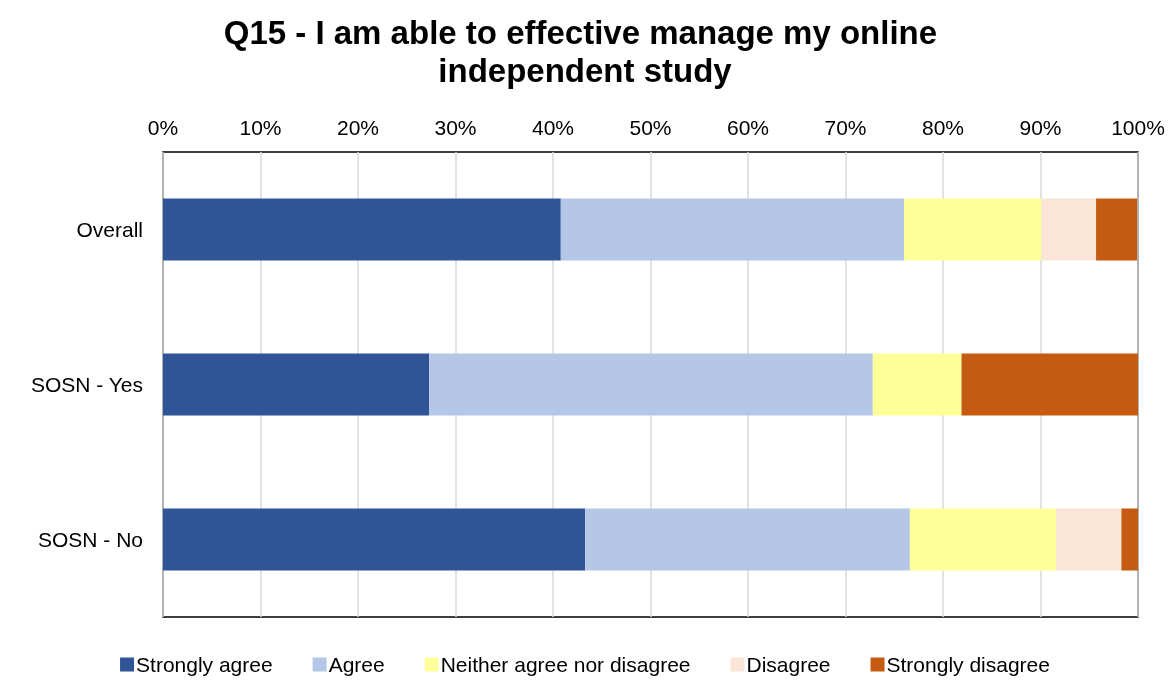 The height and width of the screenshot is (684, 1170). I want to click on x-tick-label: 70%, so click(845, 127).